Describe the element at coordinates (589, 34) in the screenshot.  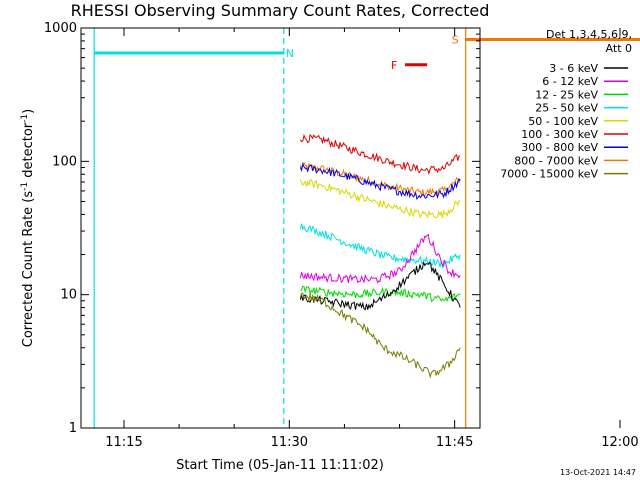
I see `legend-header-1: Det 1,3,4,5,6,9,` at that location.